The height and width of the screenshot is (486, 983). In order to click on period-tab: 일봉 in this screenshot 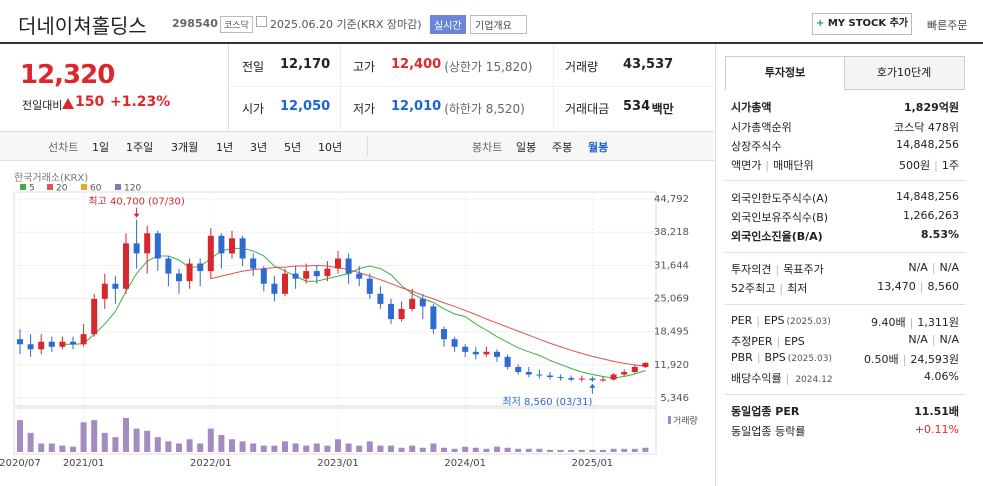, I will do `click(526, 147)`.